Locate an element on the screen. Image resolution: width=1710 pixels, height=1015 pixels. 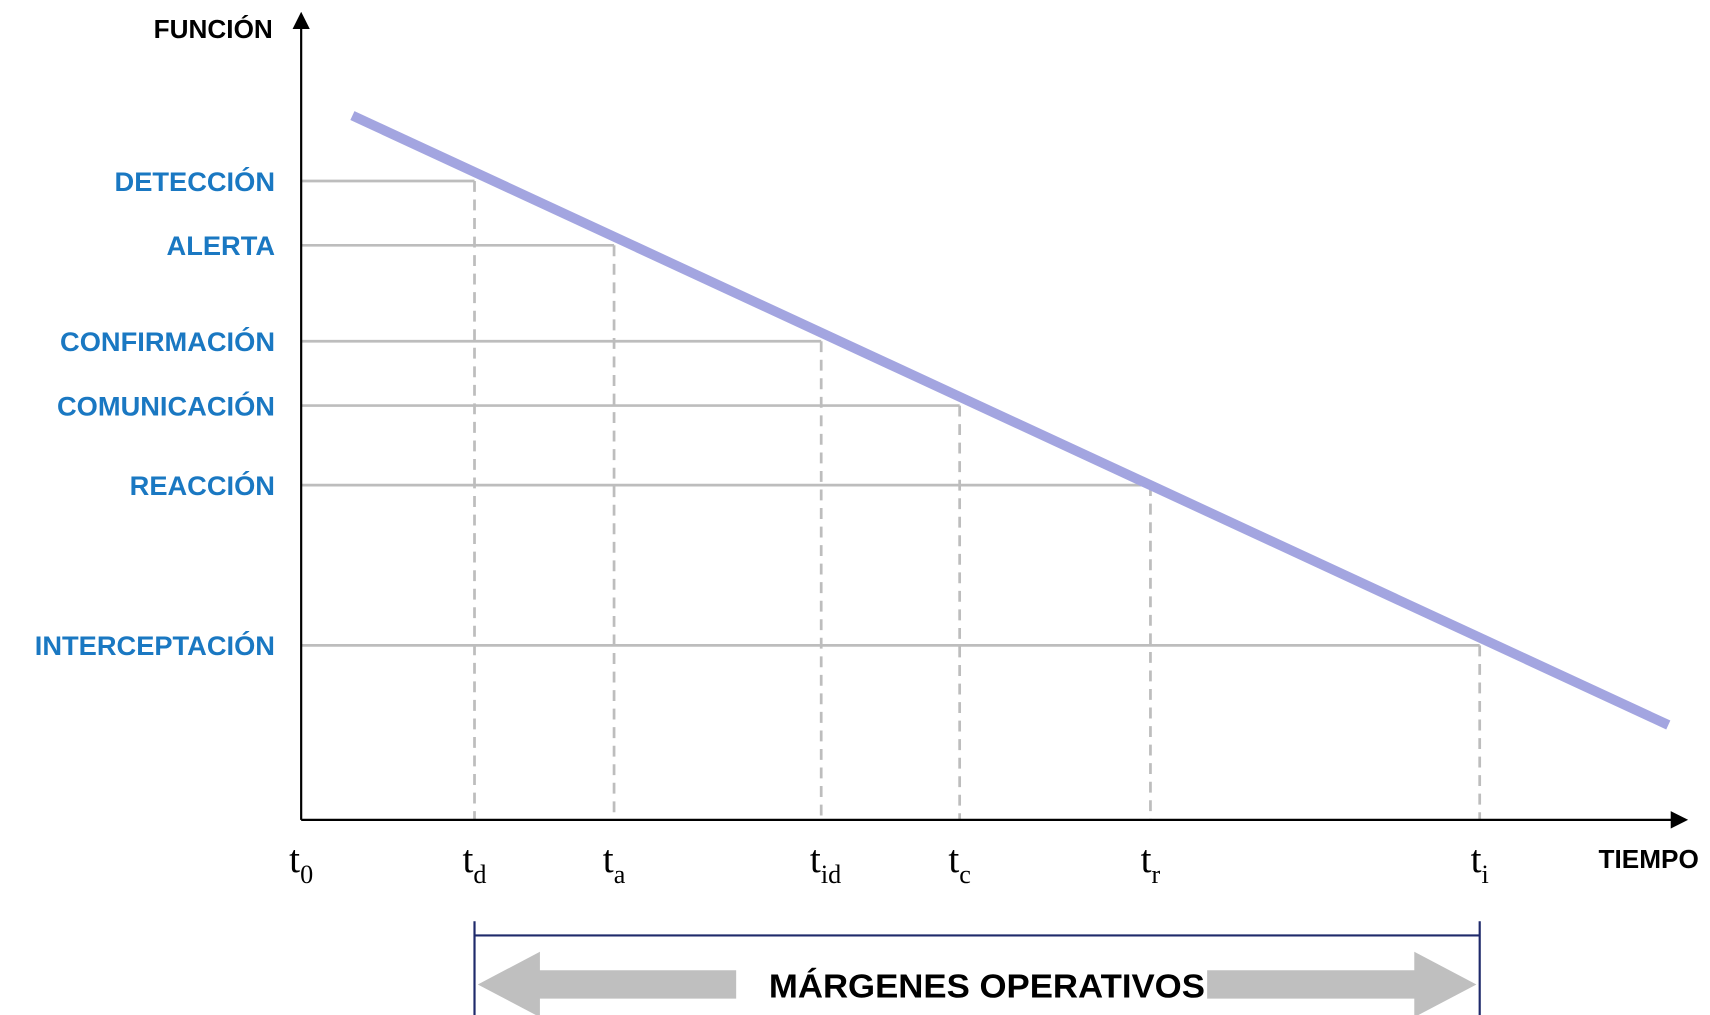
x-axis-label: TIEMPO is located at coordinates (1649, 859).